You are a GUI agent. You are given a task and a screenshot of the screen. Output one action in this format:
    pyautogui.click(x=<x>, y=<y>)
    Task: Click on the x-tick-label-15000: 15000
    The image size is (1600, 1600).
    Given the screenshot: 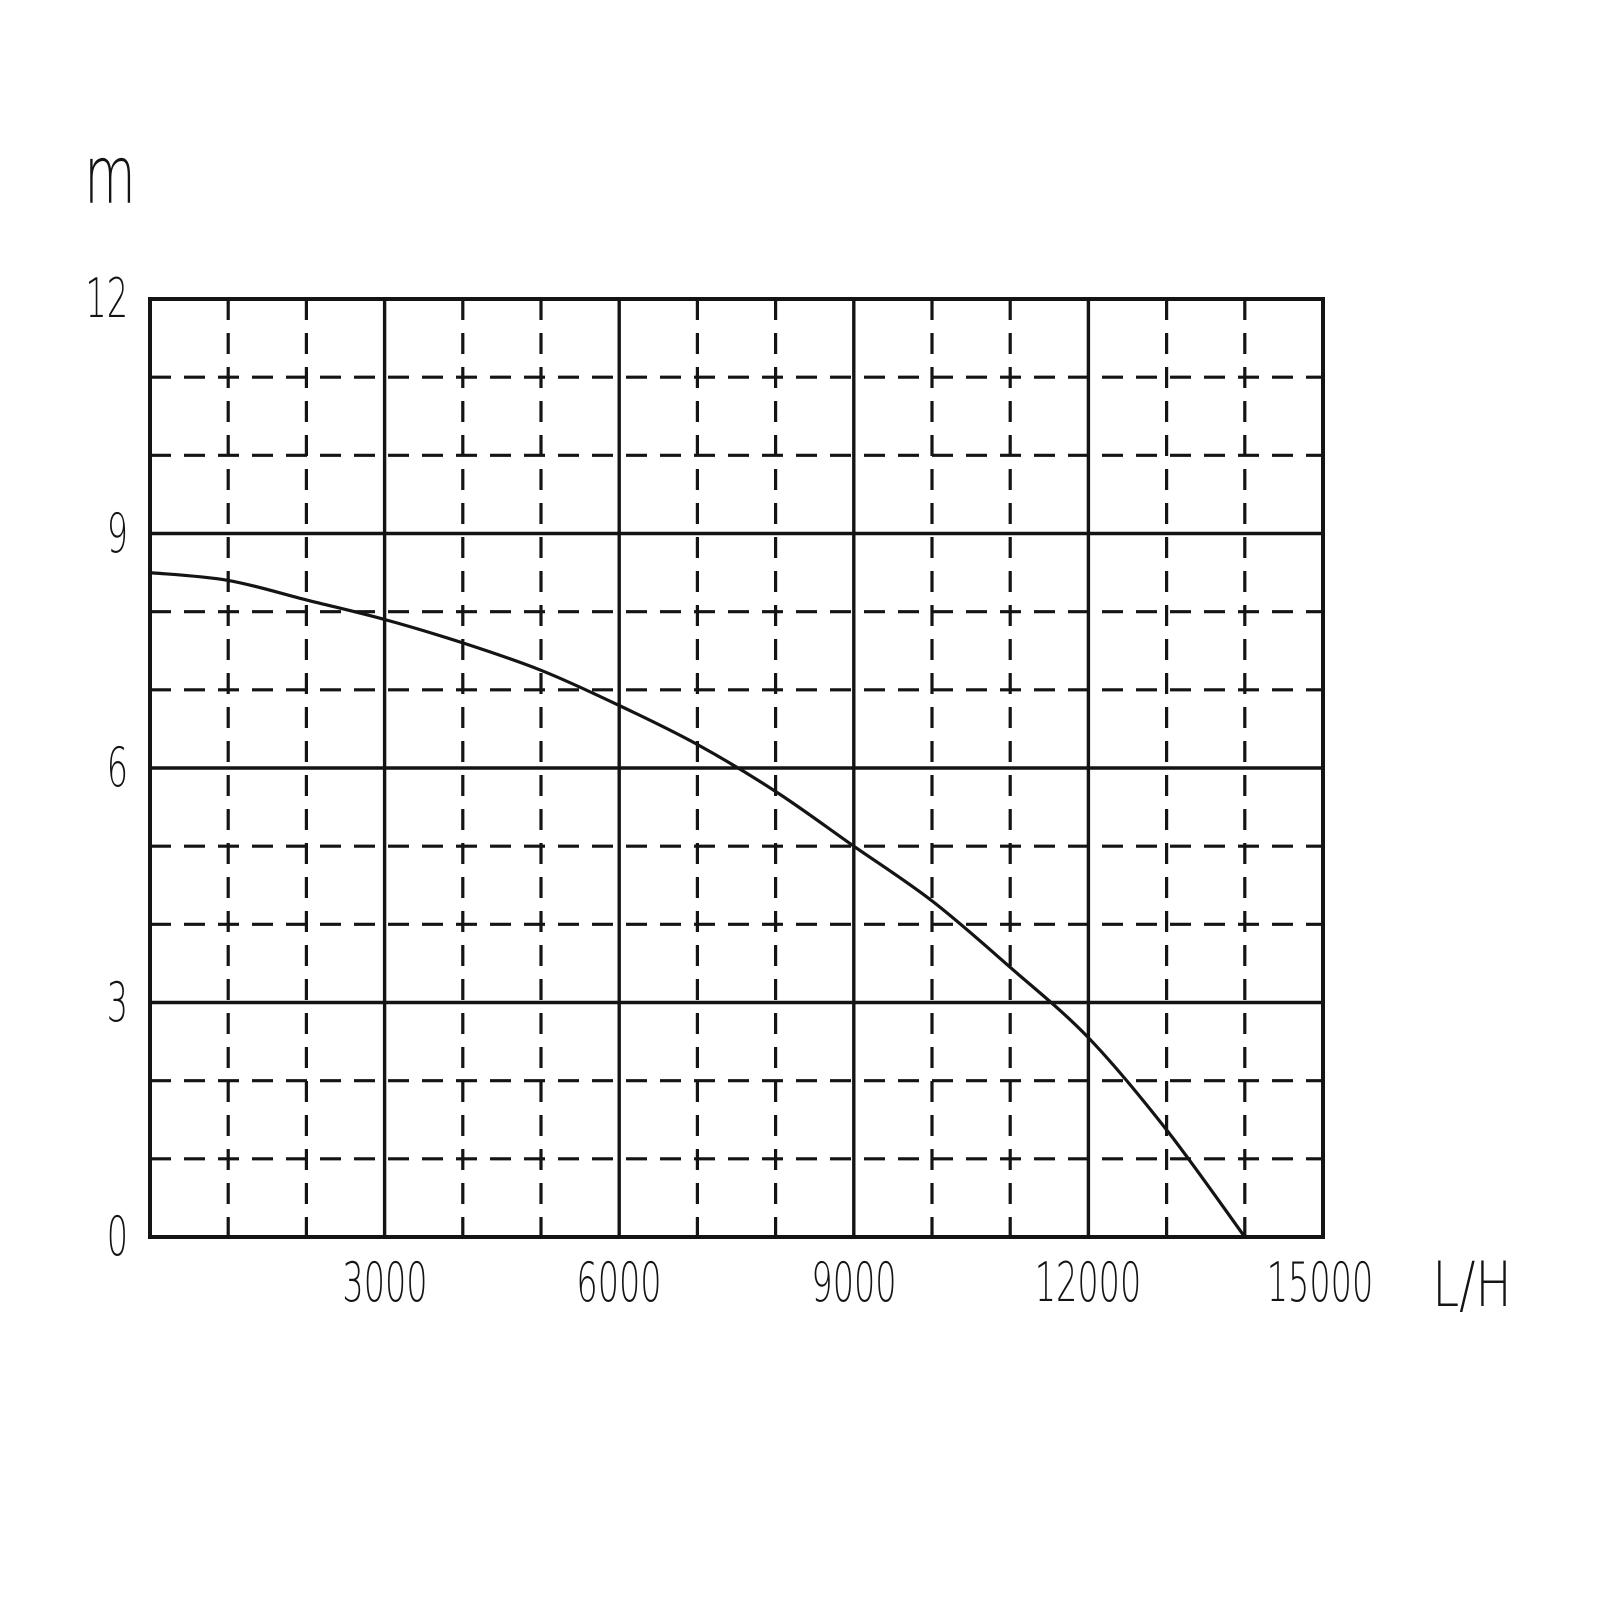 What is the action you would take?
    pyautogui.click(x=1320, y=1282)
    